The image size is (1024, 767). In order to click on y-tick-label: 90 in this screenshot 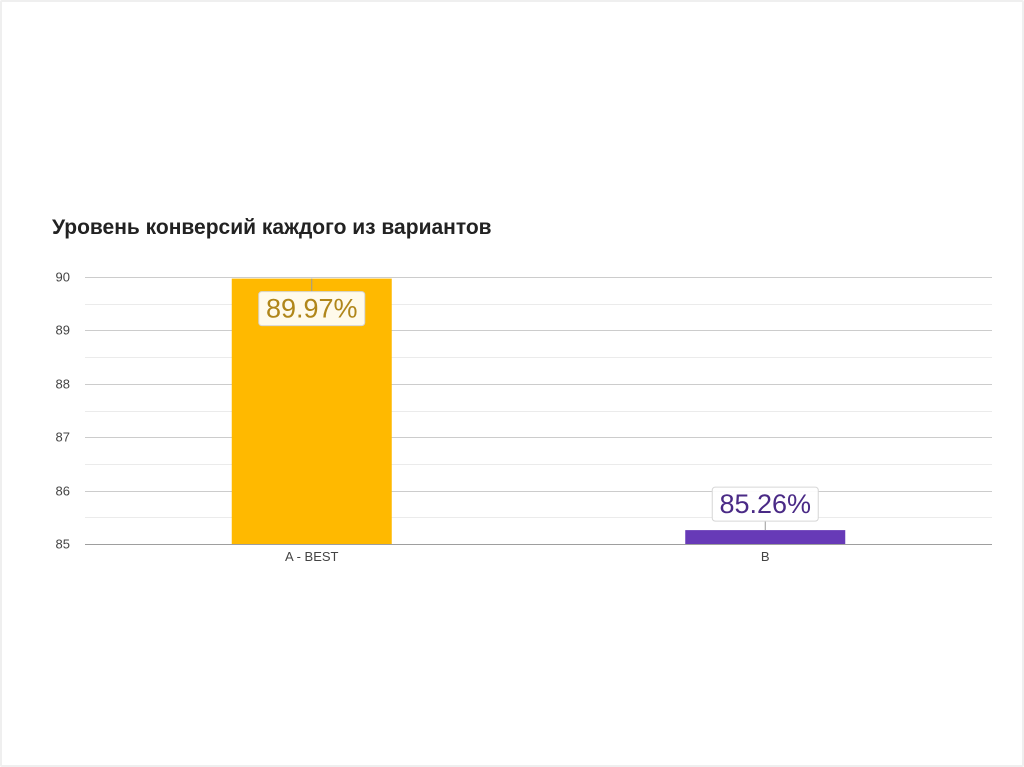, I will do `click(63, 277)`.